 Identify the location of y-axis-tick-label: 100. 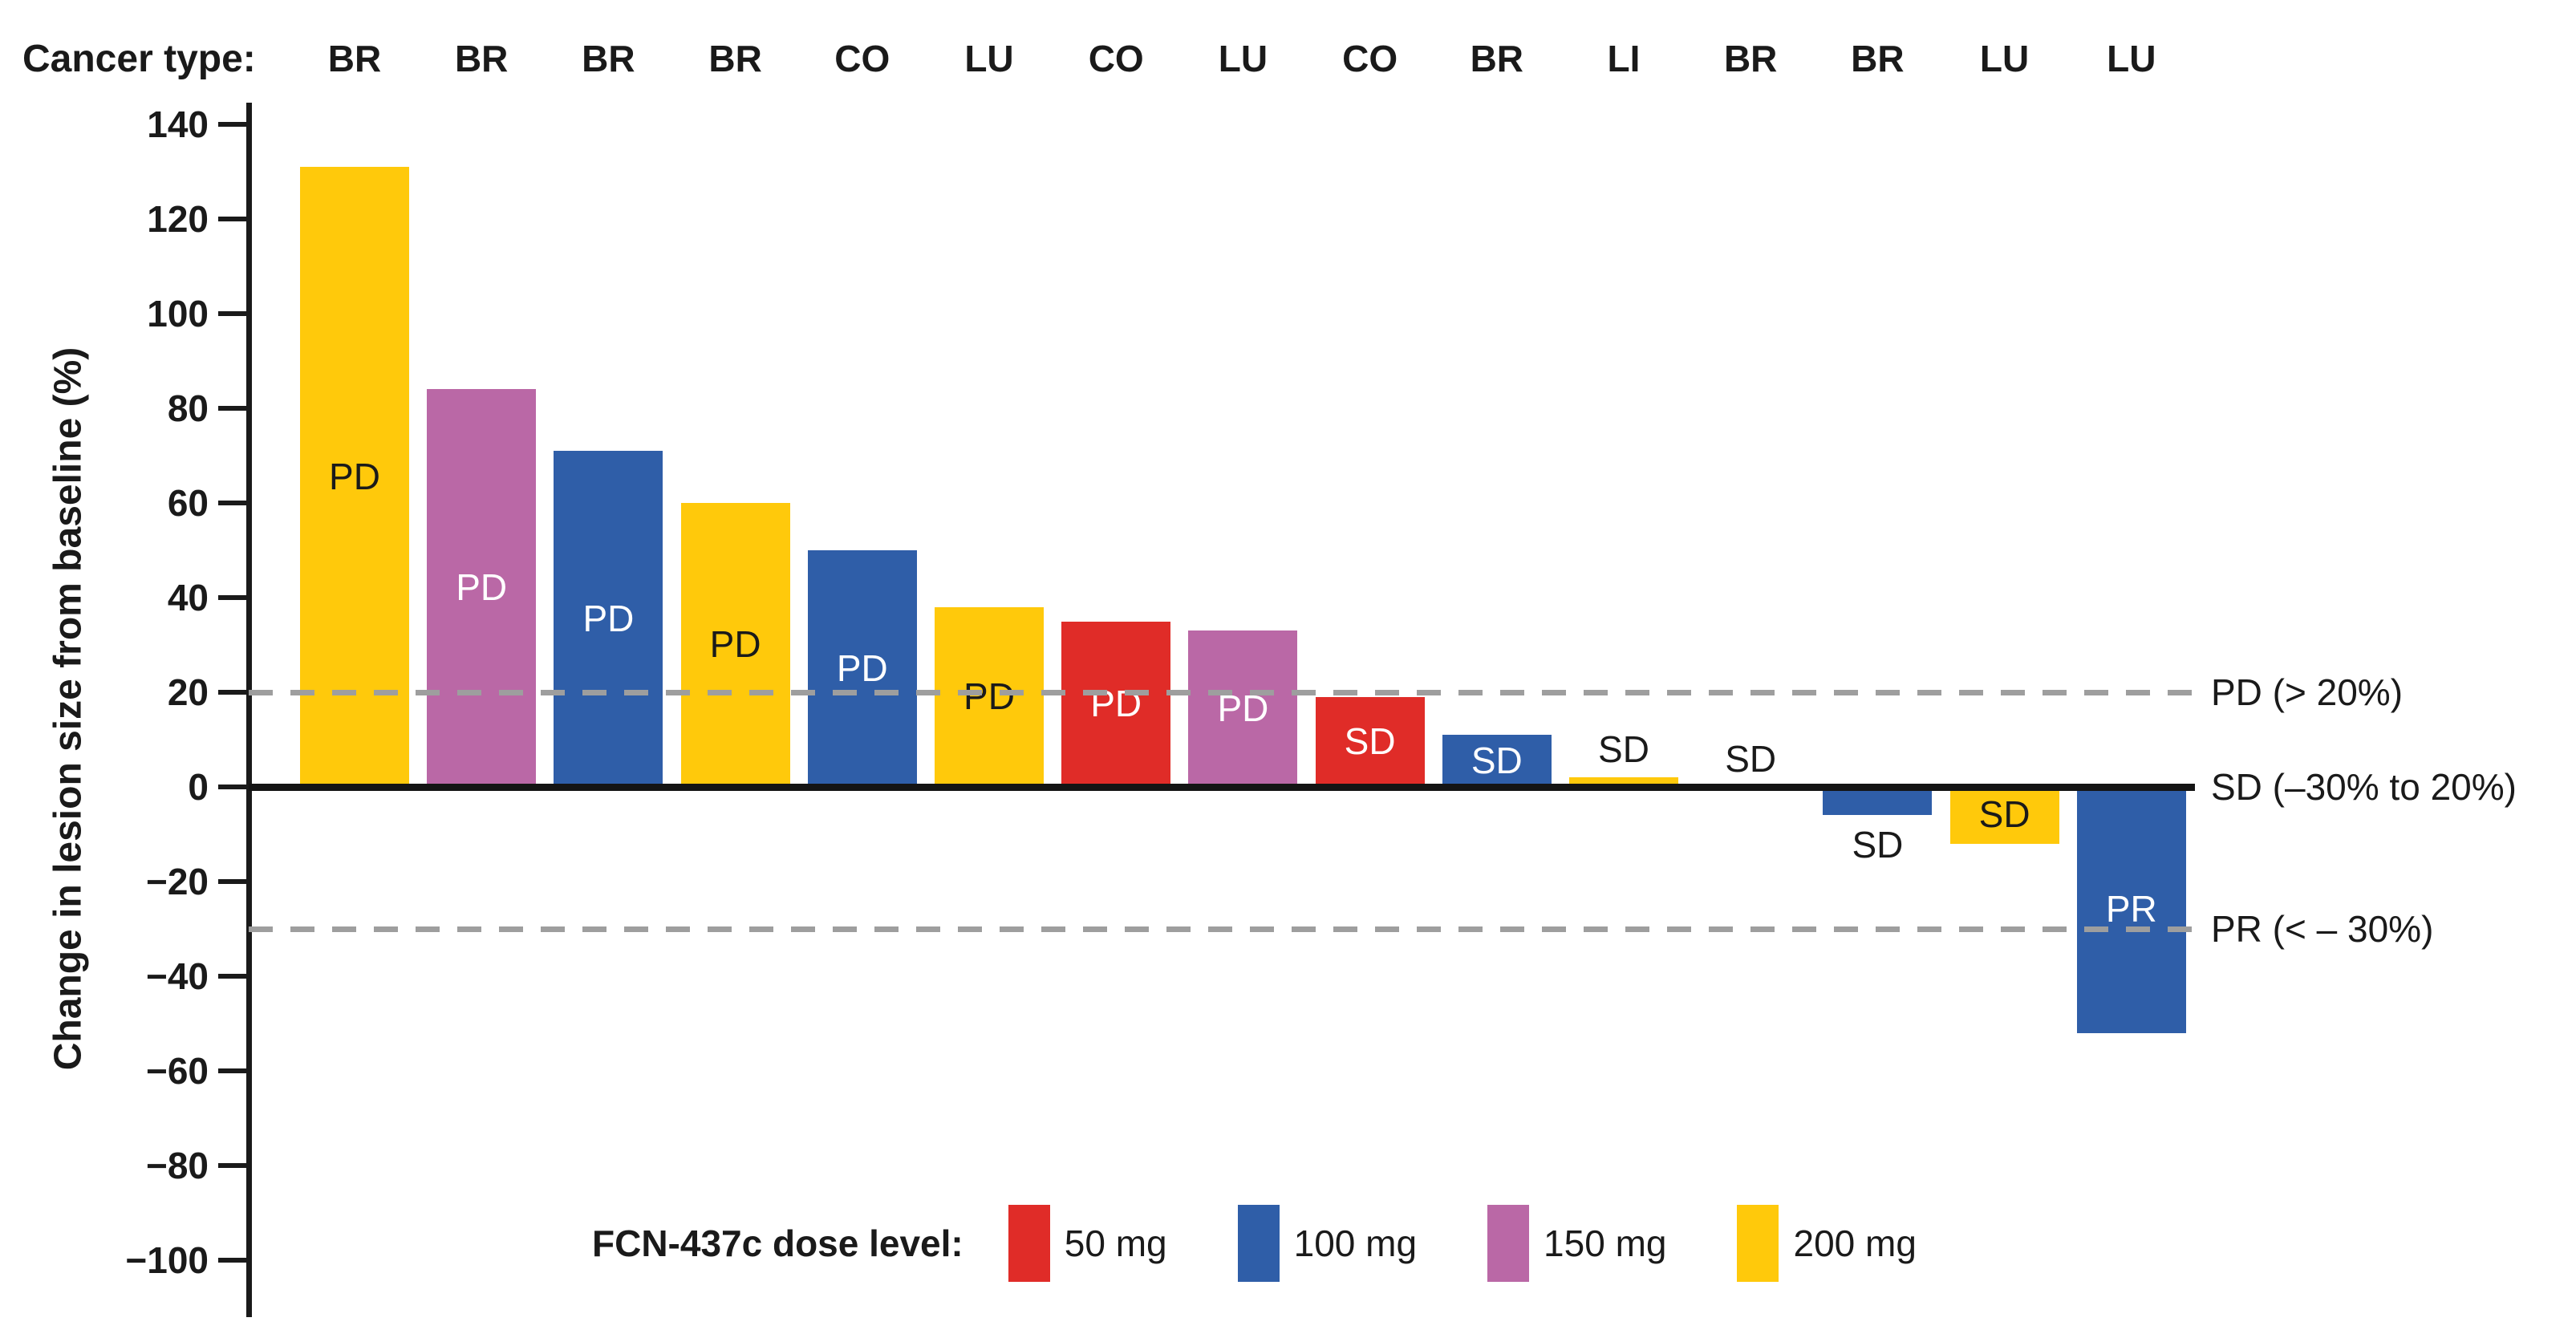
(178, 313).